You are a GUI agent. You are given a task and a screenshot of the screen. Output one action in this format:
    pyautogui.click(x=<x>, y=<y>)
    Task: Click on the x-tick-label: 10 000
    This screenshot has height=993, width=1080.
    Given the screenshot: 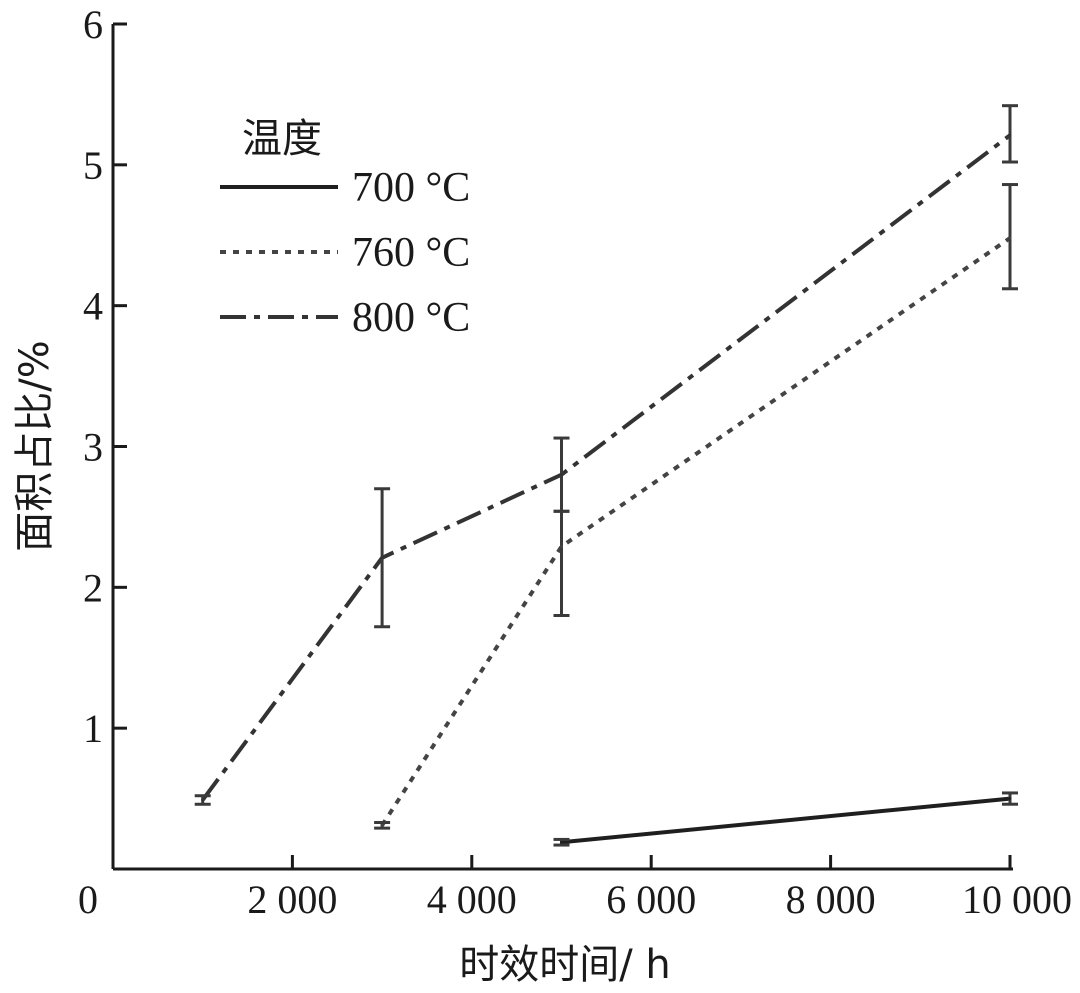 What is the action you would take?
    pyautogui.click(x=1017, y=899)
    